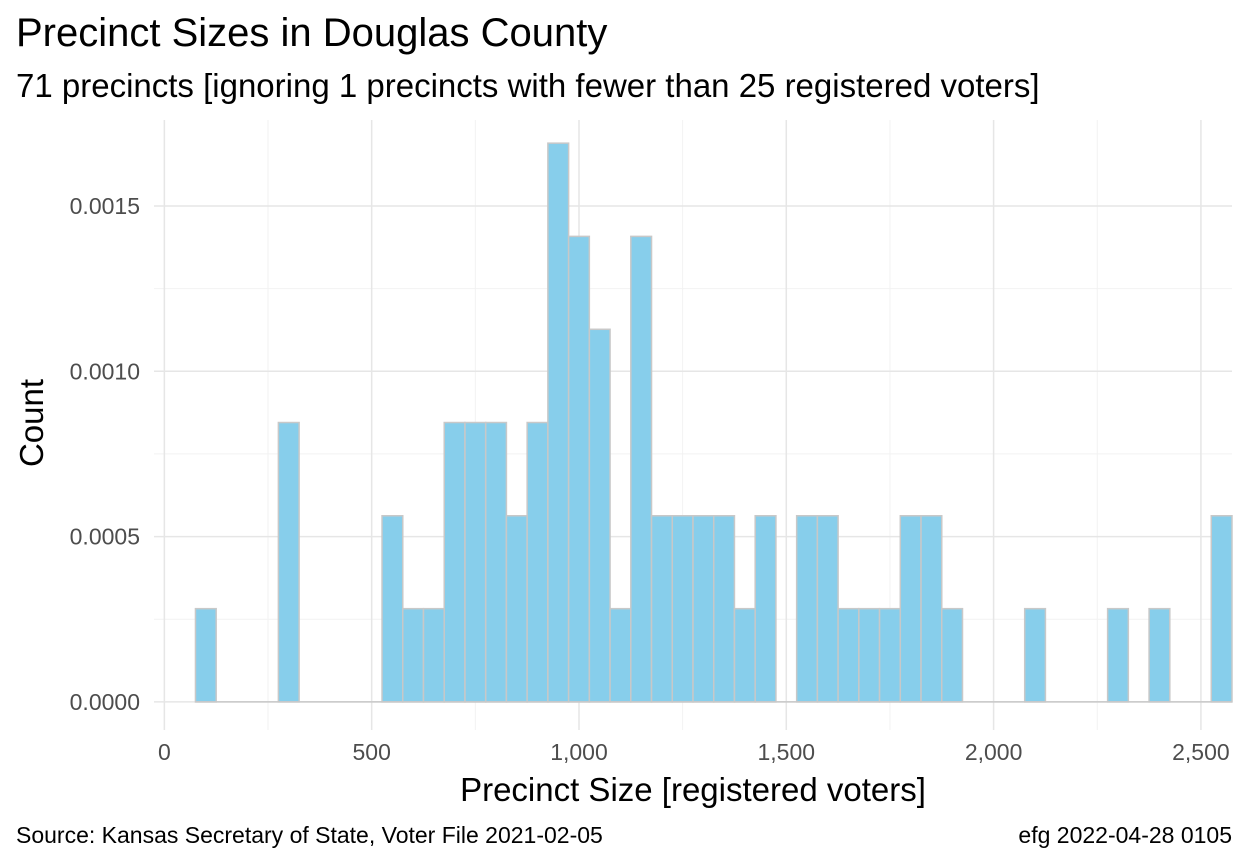 The image size is (1248, 864). Describe the element at coordinates (693, 789) in the screenshot. I see `x-axis-label: Precinct Size [registered voters]` at that location.